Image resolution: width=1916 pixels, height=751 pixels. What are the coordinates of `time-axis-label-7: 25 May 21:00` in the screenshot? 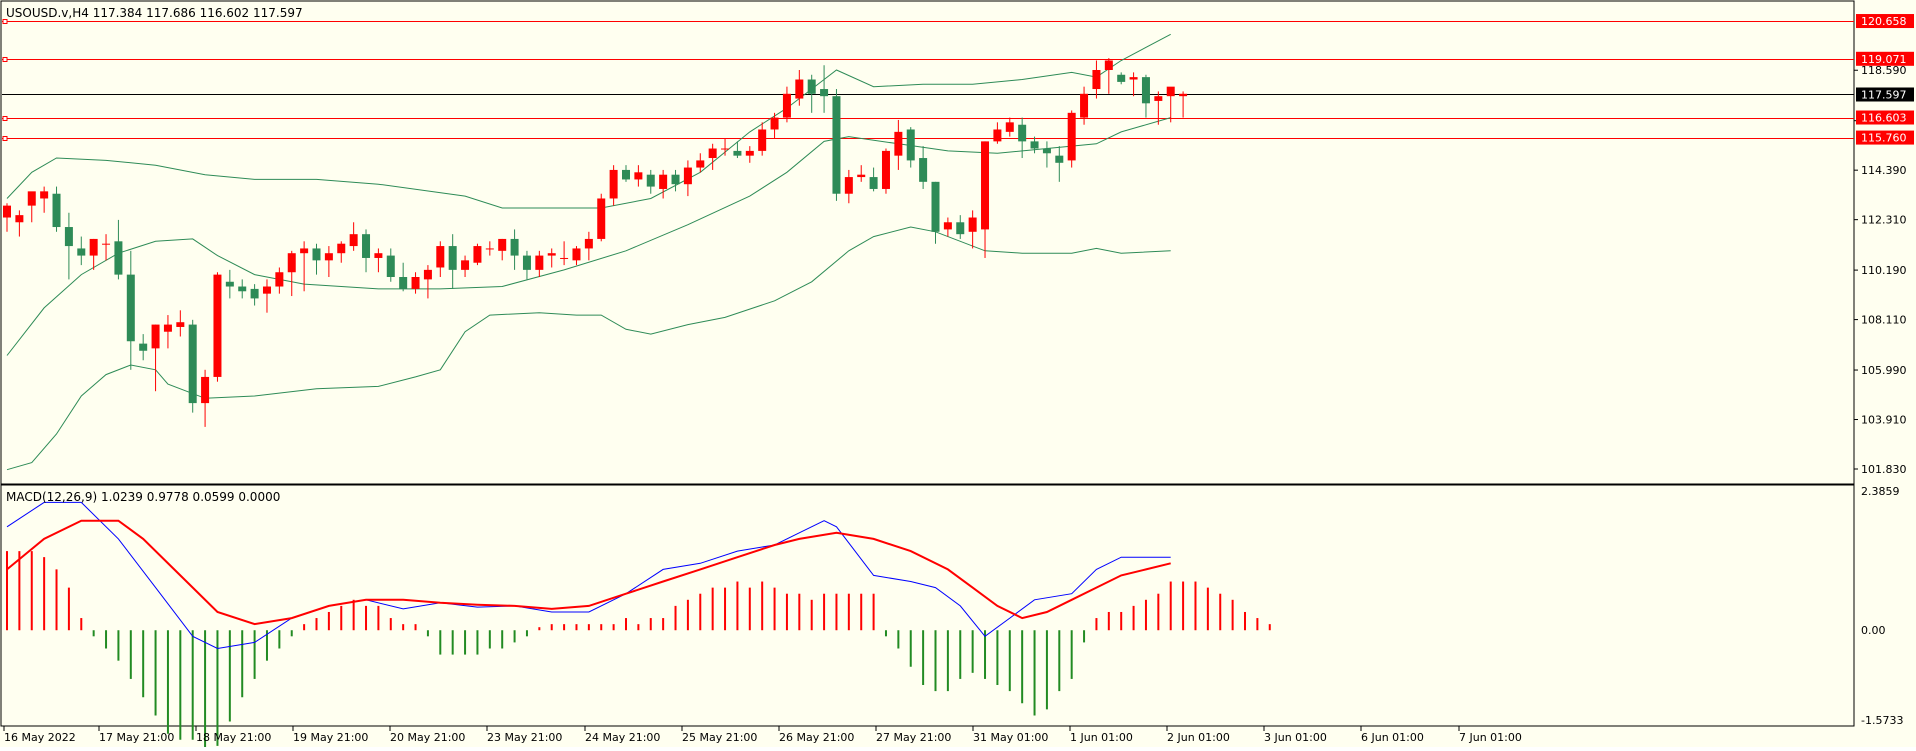 It's located at (719, 737).